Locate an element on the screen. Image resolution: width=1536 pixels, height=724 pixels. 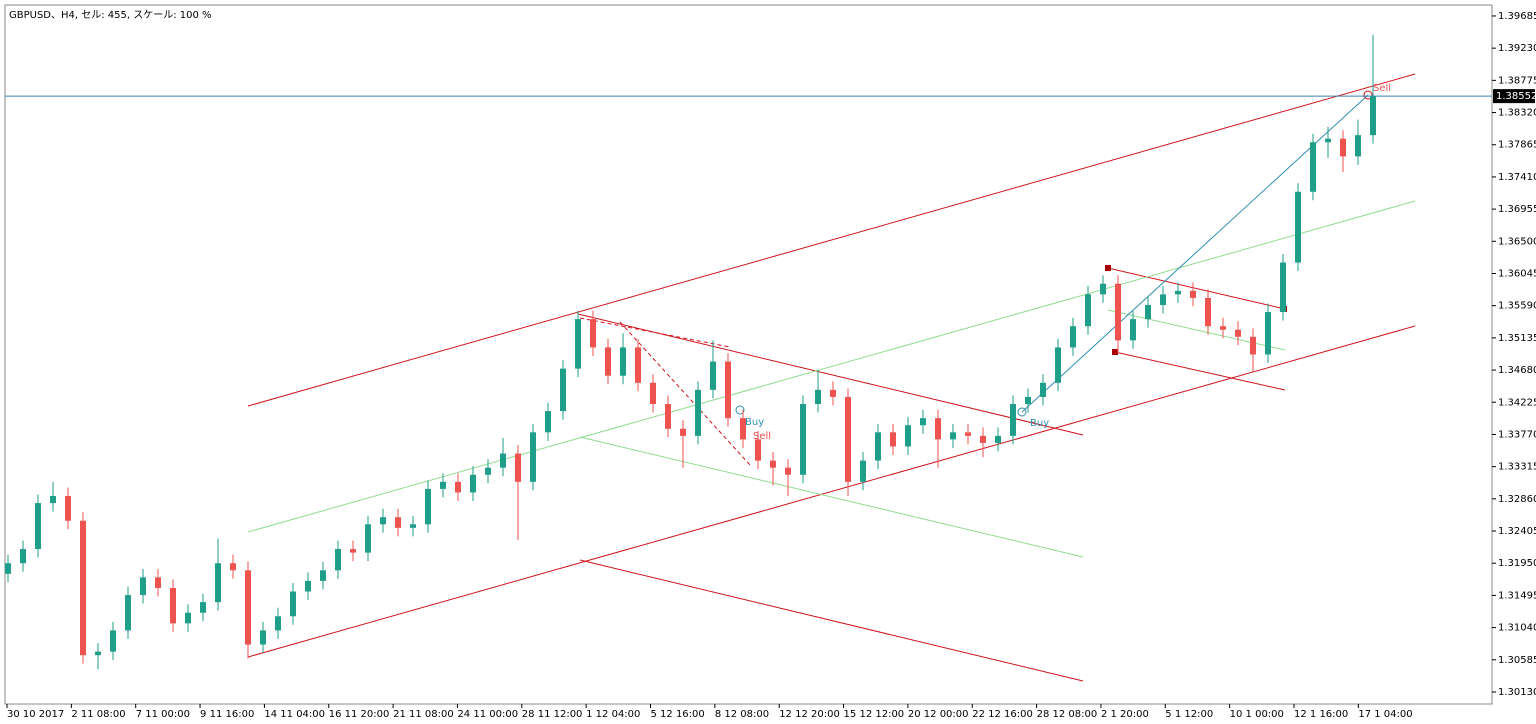
y-tick-label: 1.35590 is located at coordinates (1517, 306).